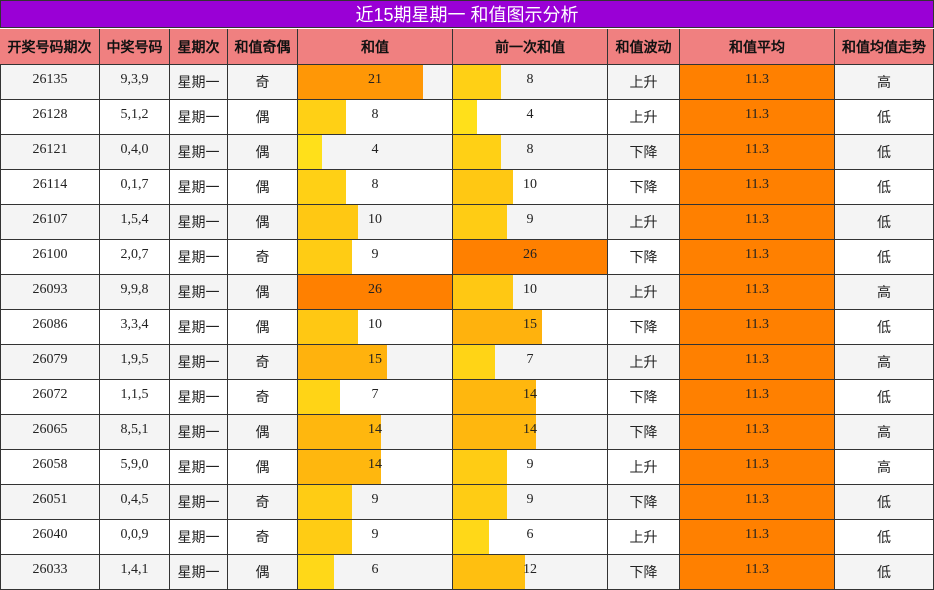  I want to click on cell-text: 21, so click(375, 79).